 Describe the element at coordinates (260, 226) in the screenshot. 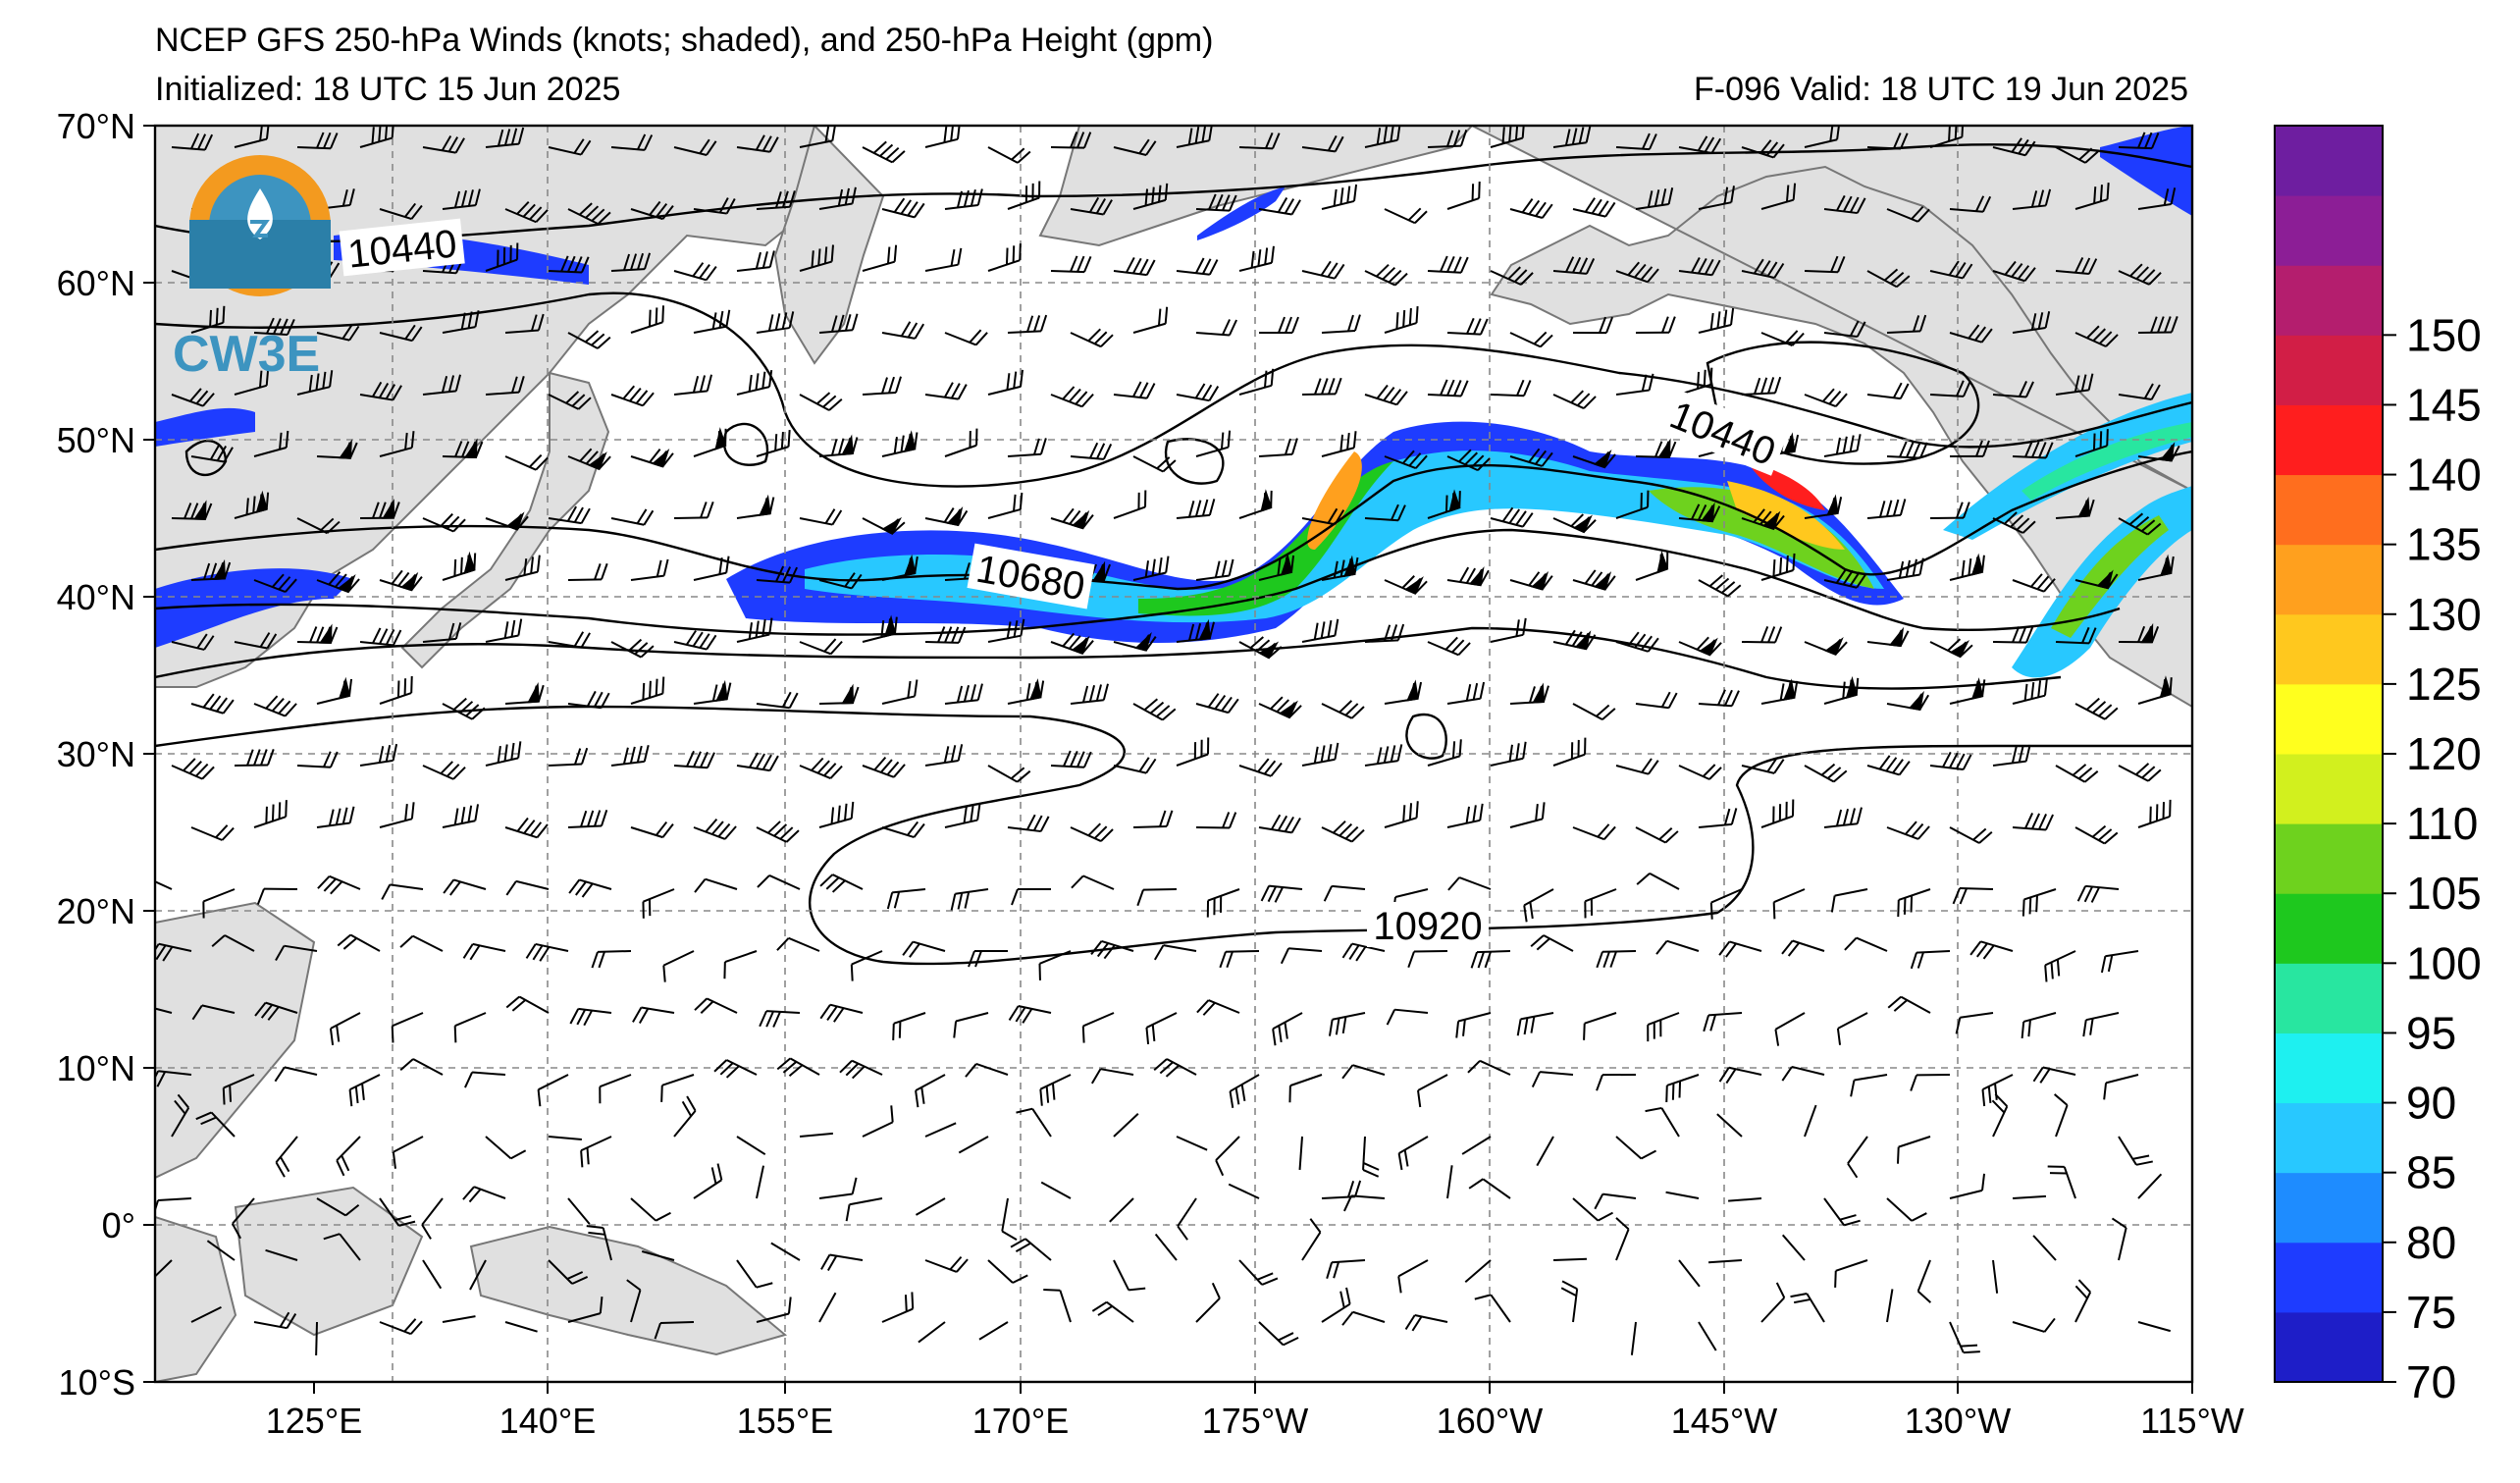

I see `cw3e-logo-icon` at that location.